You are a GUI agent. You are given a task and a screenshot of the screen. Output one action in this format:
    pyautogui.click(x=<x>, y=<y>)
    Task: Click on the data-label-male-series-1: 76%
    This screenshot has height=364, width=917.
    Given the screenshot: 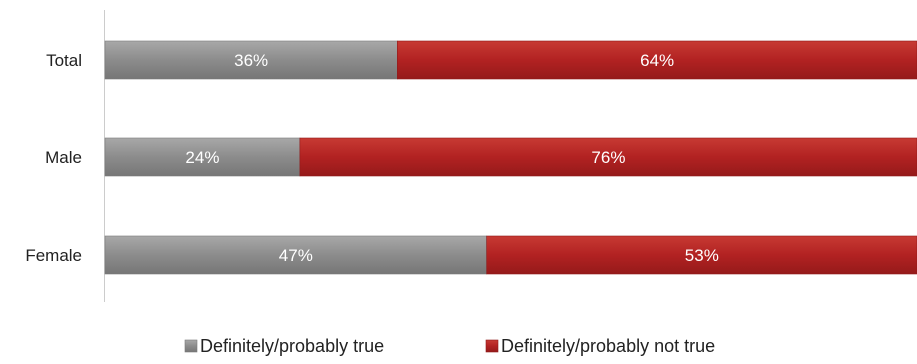 What is the action you would take?
    pyautogui.click(x=608, y=157)
    